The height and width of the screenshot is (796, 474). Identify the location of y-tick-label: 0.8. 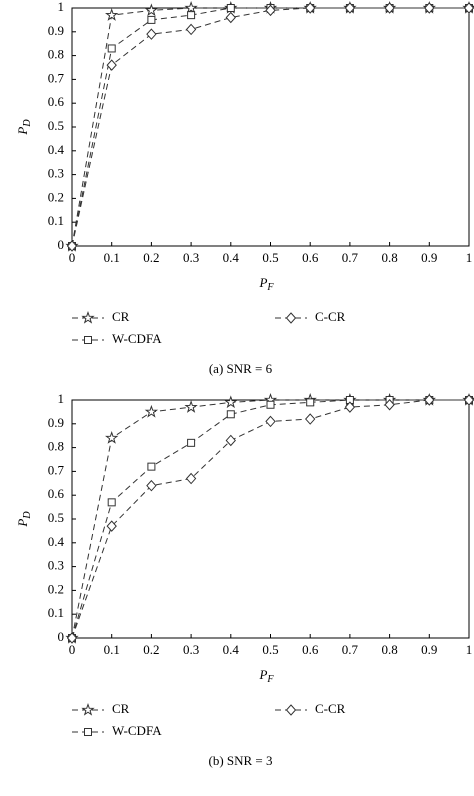
(56, 54).